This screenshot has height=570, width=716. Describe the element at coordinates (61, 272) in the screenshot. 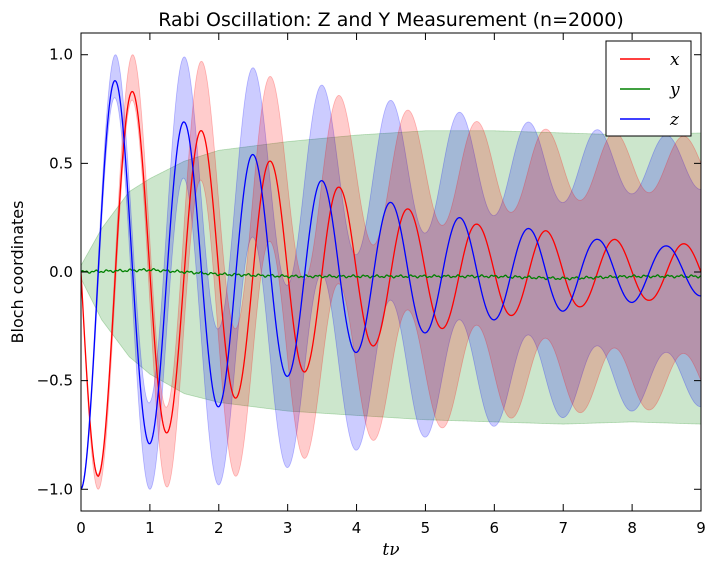

I see `y-tick-label: 0.0` at that location.